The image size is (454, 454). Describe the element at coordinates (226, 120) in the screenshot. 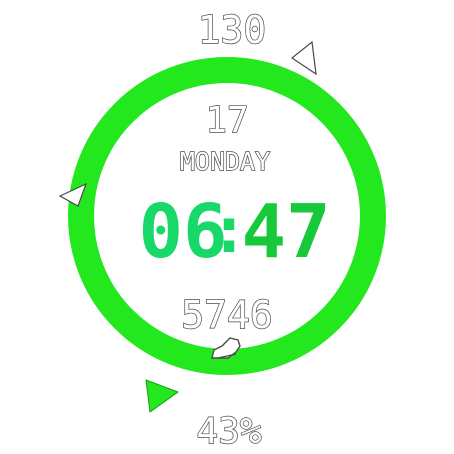

I see `date-value: 17` at that location.